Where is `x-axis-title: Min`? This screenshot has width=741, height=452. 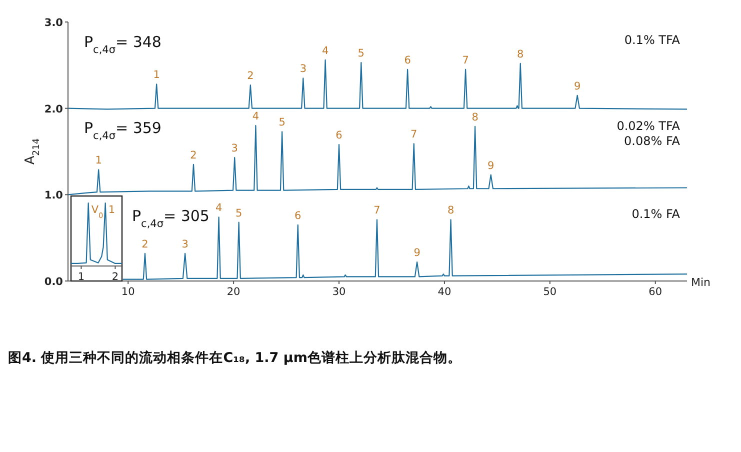
x-axis-title: Min is located at coordinates (701, 282).